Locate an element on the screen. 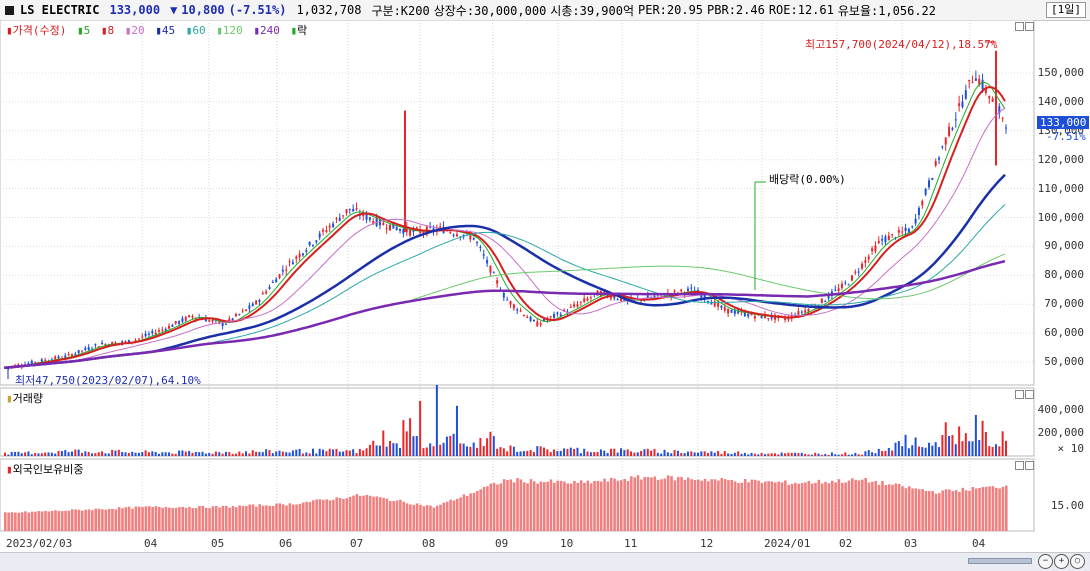 Image resolution: width=1090 pixels, height=571 pixels. legend-ma20: 20 is located at coordinates (138, 30).